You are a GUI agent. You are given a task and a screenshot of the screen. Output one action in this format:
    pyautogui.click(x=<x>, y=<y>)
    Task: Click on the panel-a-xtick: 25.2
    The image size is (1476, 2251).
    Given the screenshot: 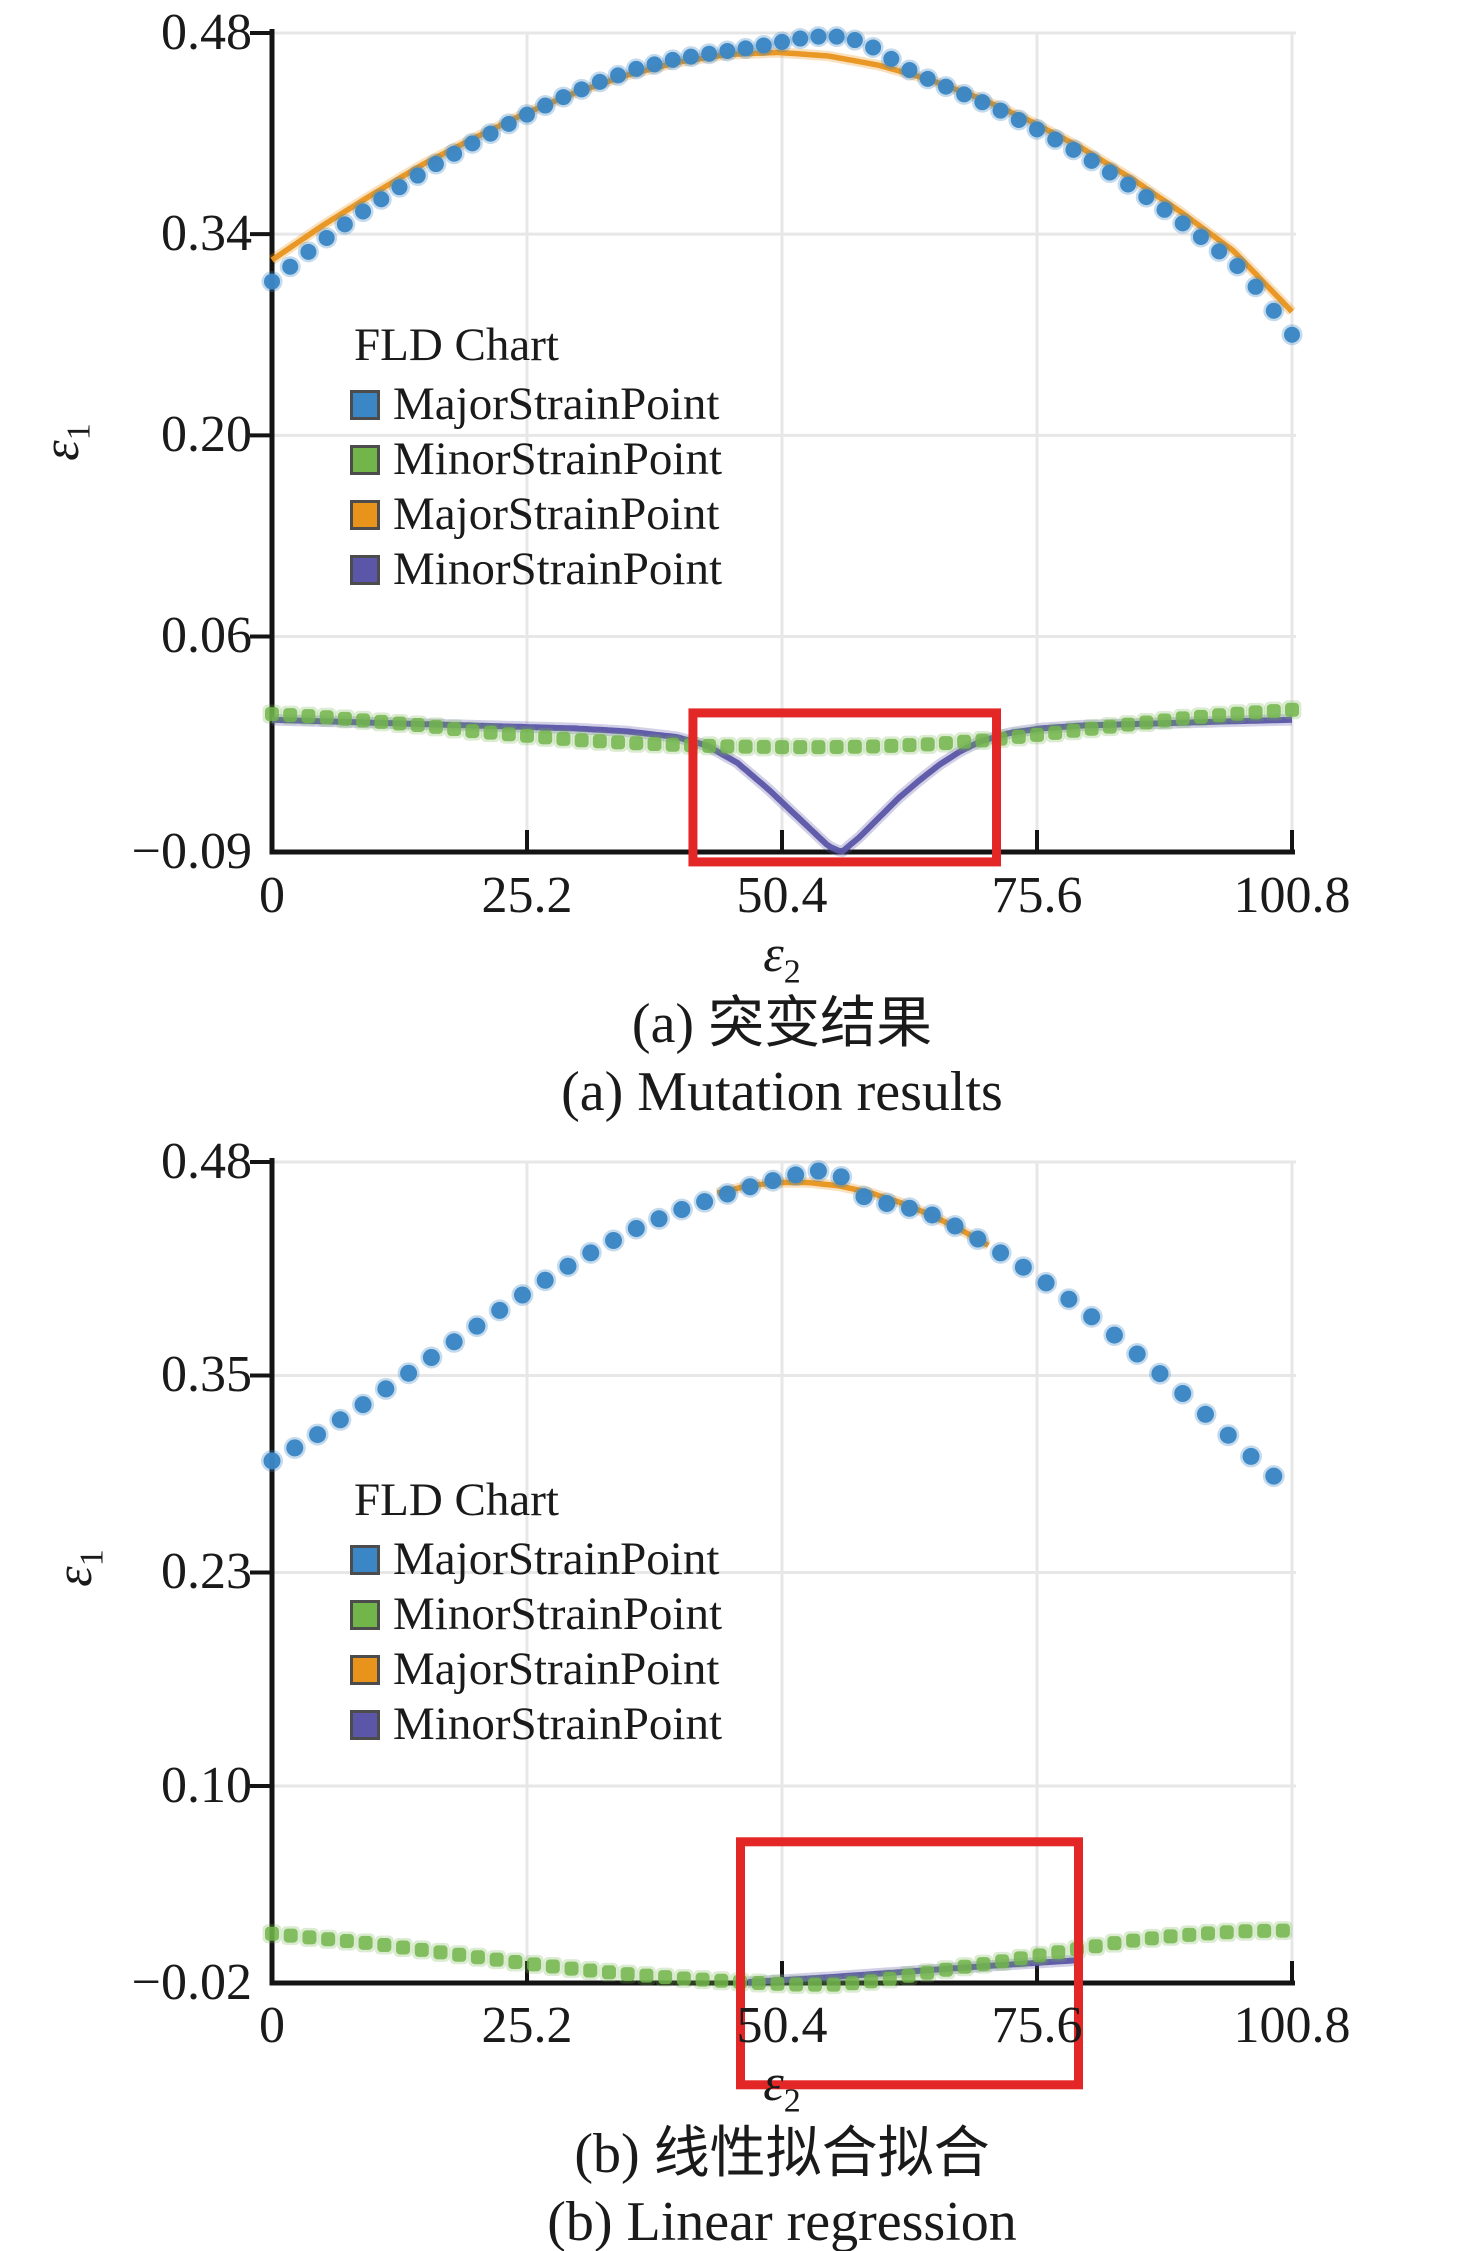 What is the action you would take?
    pyautogui.click(x=527, y=895)
    